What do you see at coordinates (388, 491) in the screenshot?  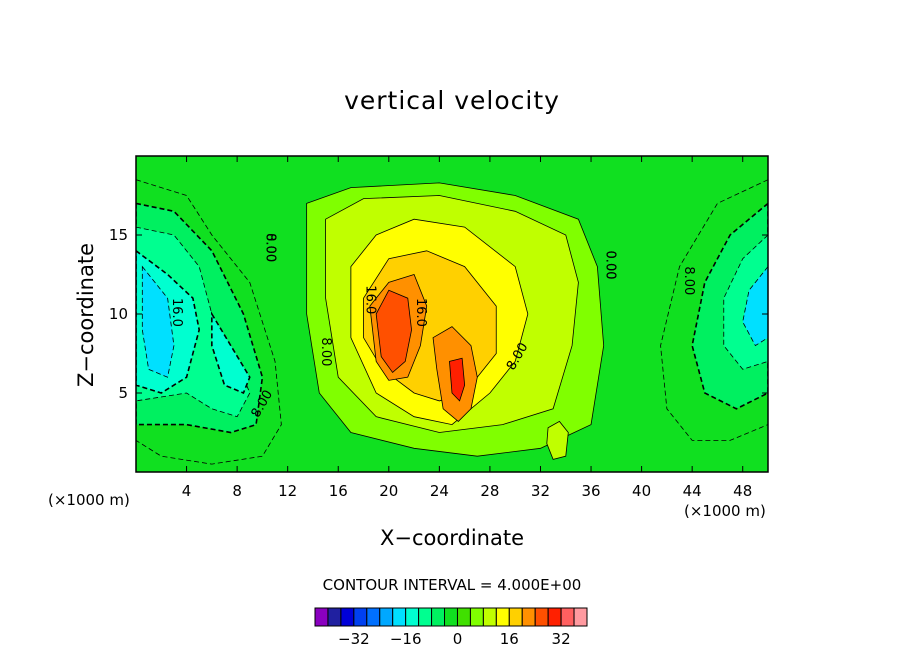 I see `x-tick-label: 20` at bounding box center [388, 491].